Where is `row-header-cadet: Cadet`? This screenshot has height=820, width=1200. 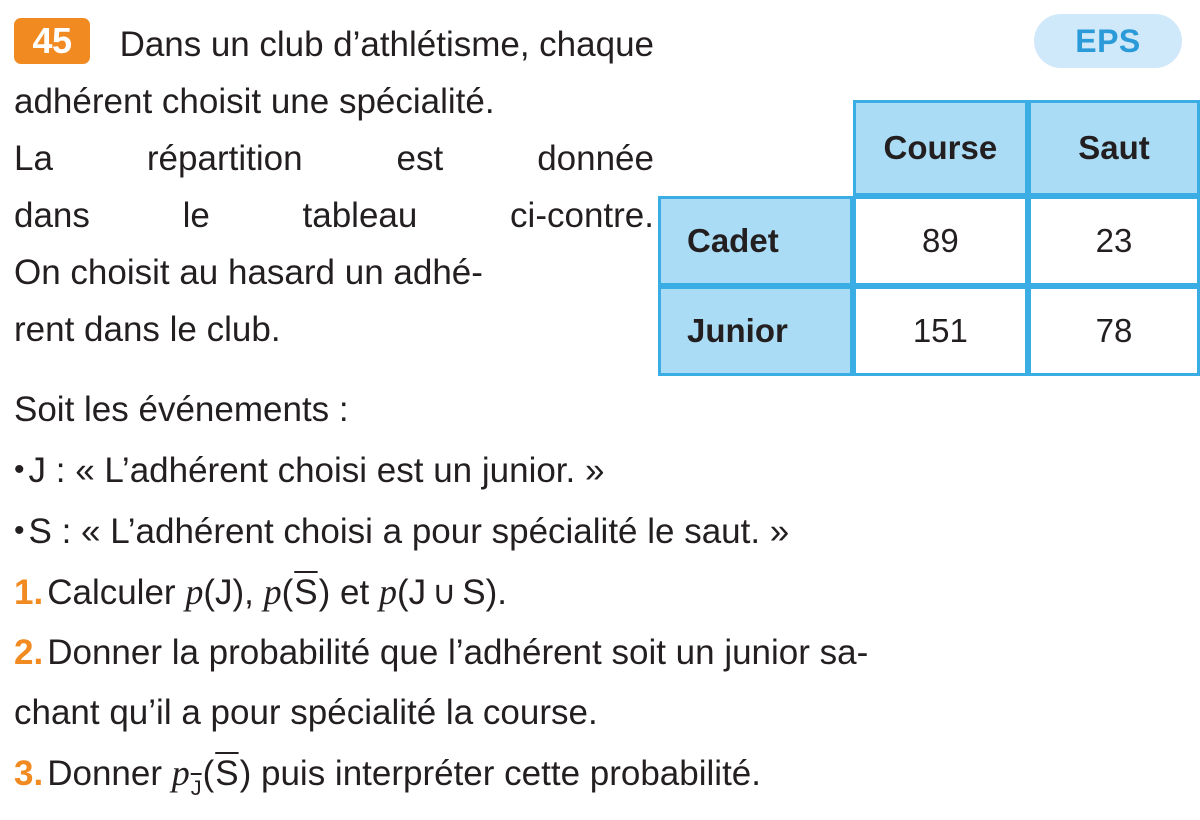
row-header-cadet: Cadet is located at coordinates (755, 241).